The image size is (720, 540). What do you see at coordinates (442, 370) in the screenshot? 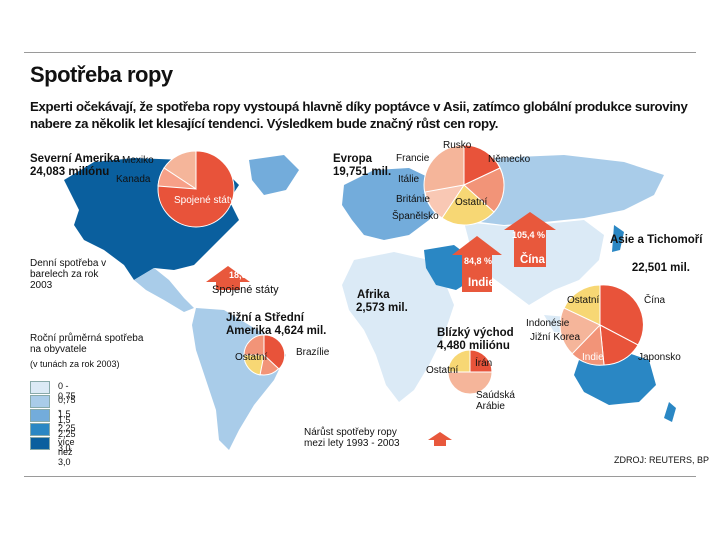
I see `label-me-ostatni: Ostatní` at bounding box center [442, 370].